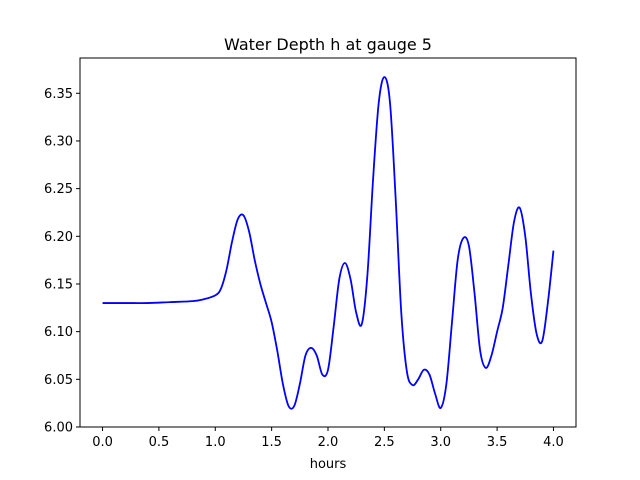 The image size is (640, 480). I want to click on x-tick-label: 1.0, so click(215, 442).